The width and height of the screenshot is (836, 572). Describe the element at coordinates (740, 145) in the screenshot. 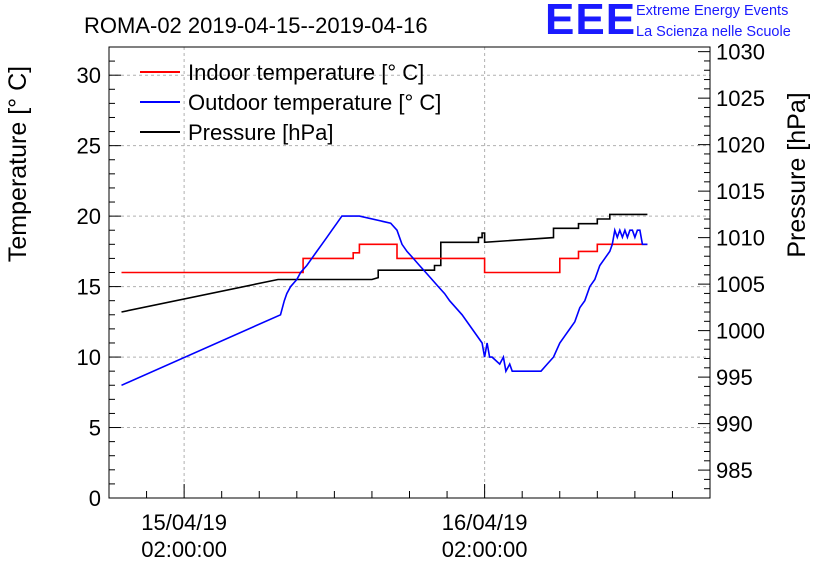

I see `y2-tick-label: 1020` at that location.